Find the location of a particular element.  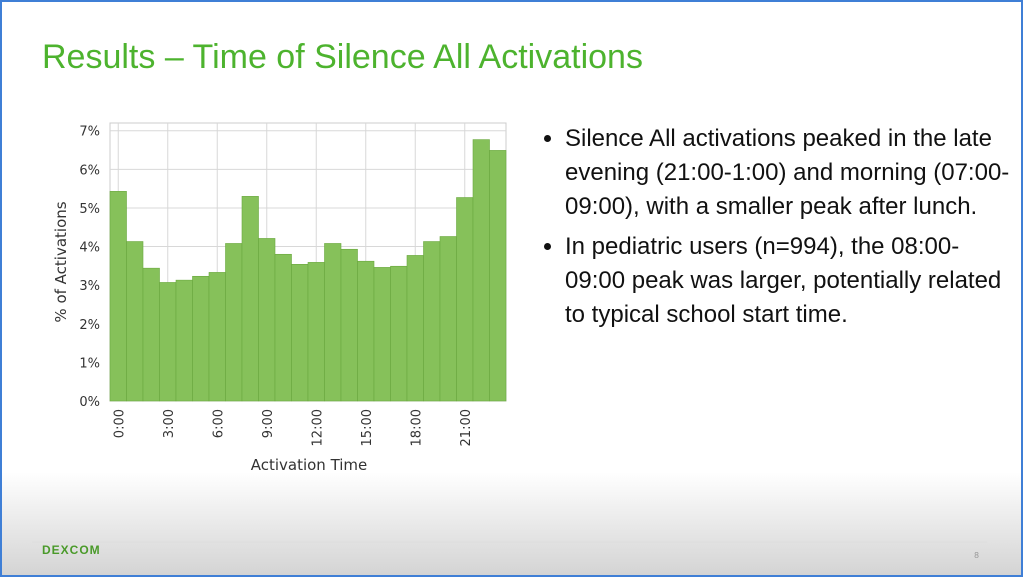

logo: DEXCOM is located at coordinates (71, 550).